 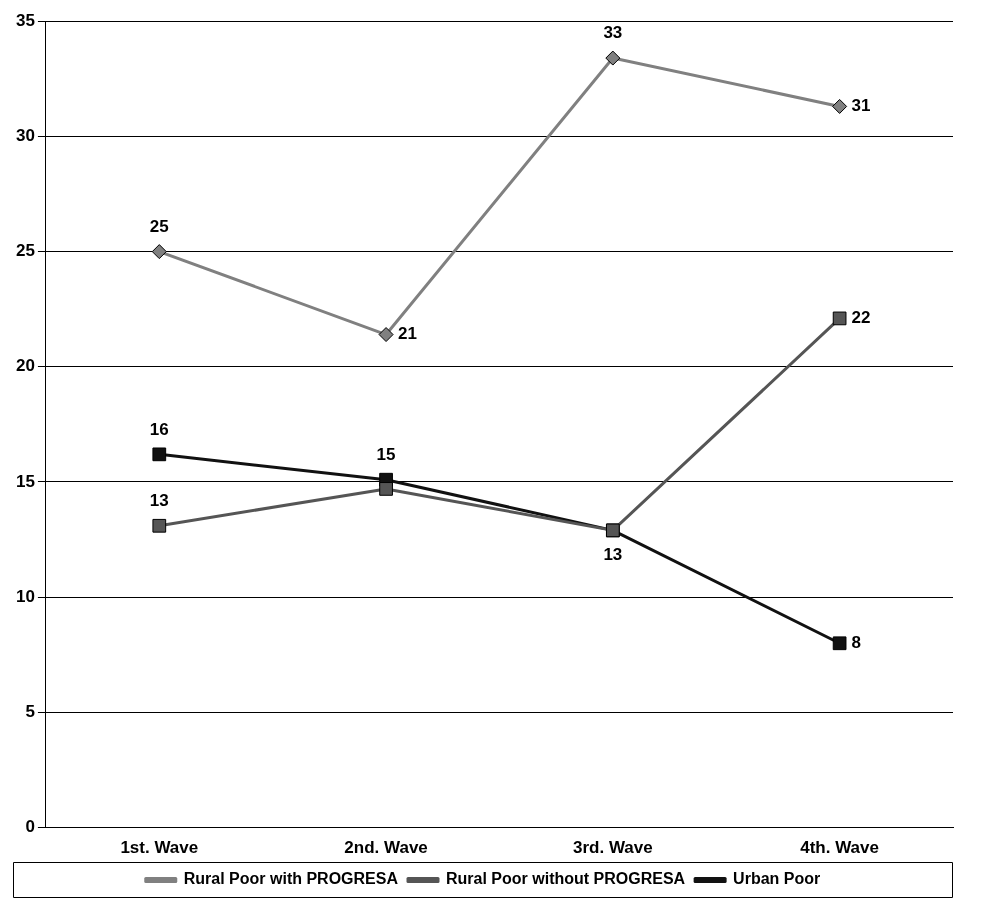 What do you see at coordinates (613, 33) in the screenshot?
I see `data-label: 33` at bounding box center [613, 33].